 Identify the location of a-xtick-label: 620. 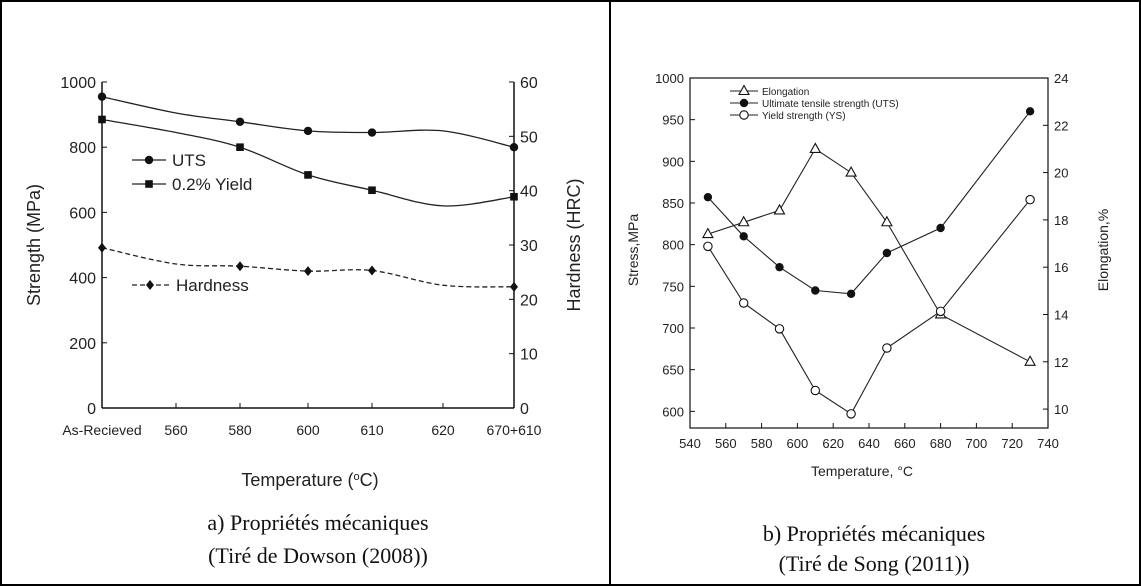
(443, 430).